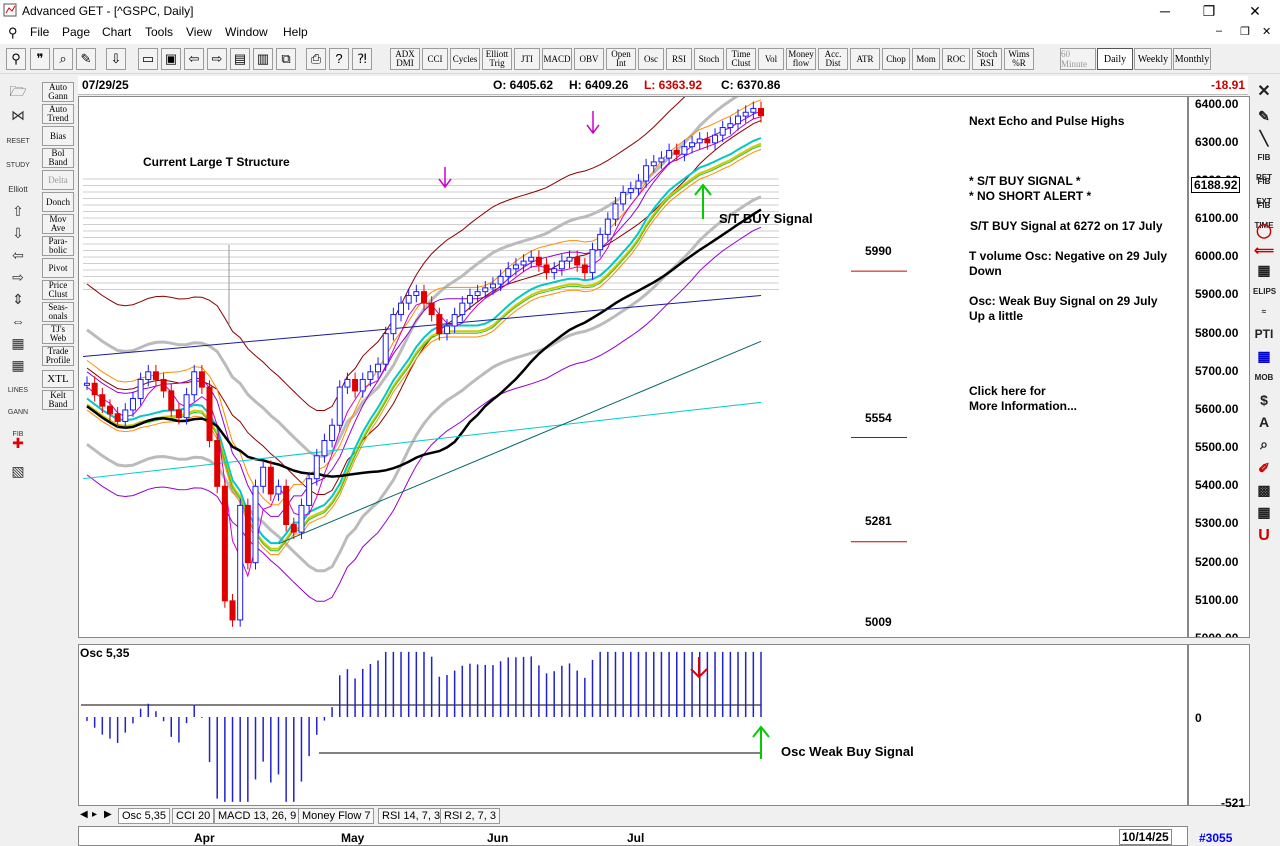 The image size is (1280, 846). I want to click on restore-button: ❐, so click(1209, 11).